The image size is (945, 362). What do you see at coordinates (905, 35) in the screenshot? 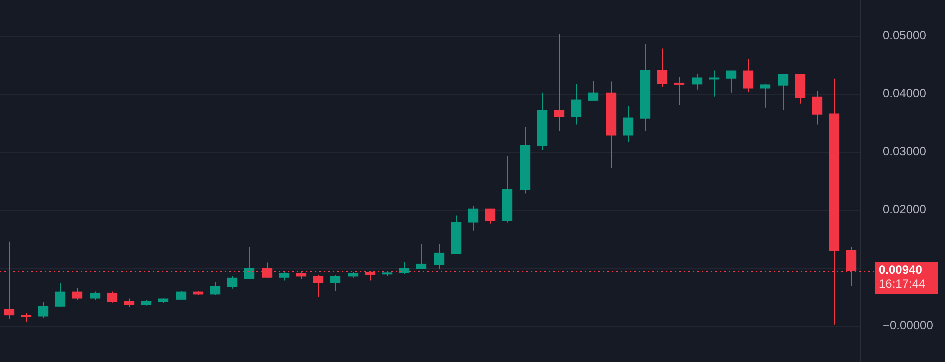
I see `y-tick-label: 0.05000` at bounding box center [905, 35].